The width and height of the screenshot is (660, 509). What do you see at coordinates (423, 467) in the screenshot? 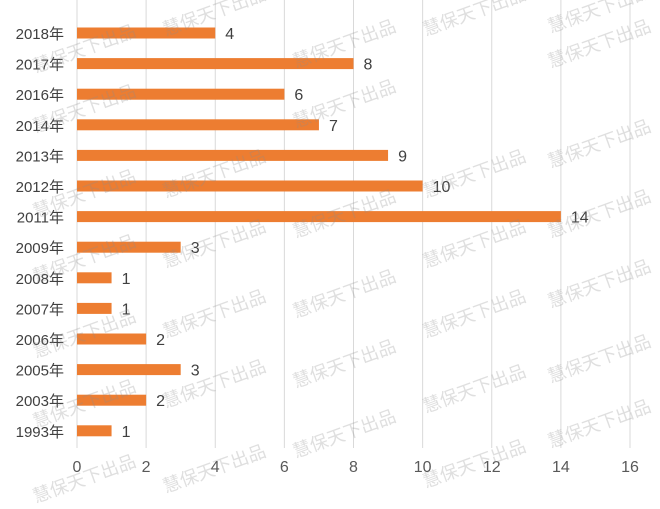
I see `x-tick-label: 10` at bounding box center [423, 467].